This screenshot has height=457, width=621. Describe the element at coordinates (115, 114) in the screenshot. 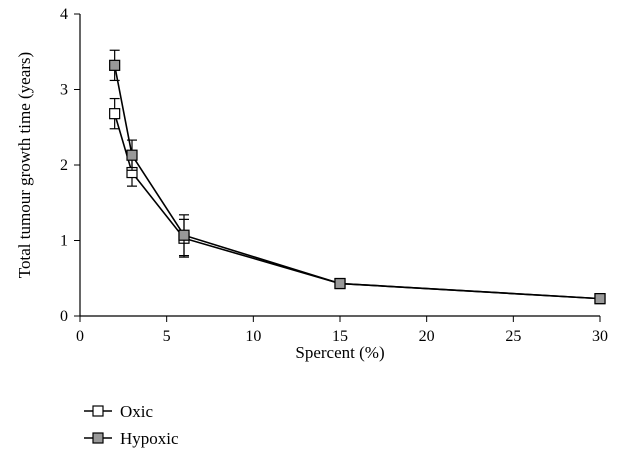

I see `data-point-oxic` at that location.